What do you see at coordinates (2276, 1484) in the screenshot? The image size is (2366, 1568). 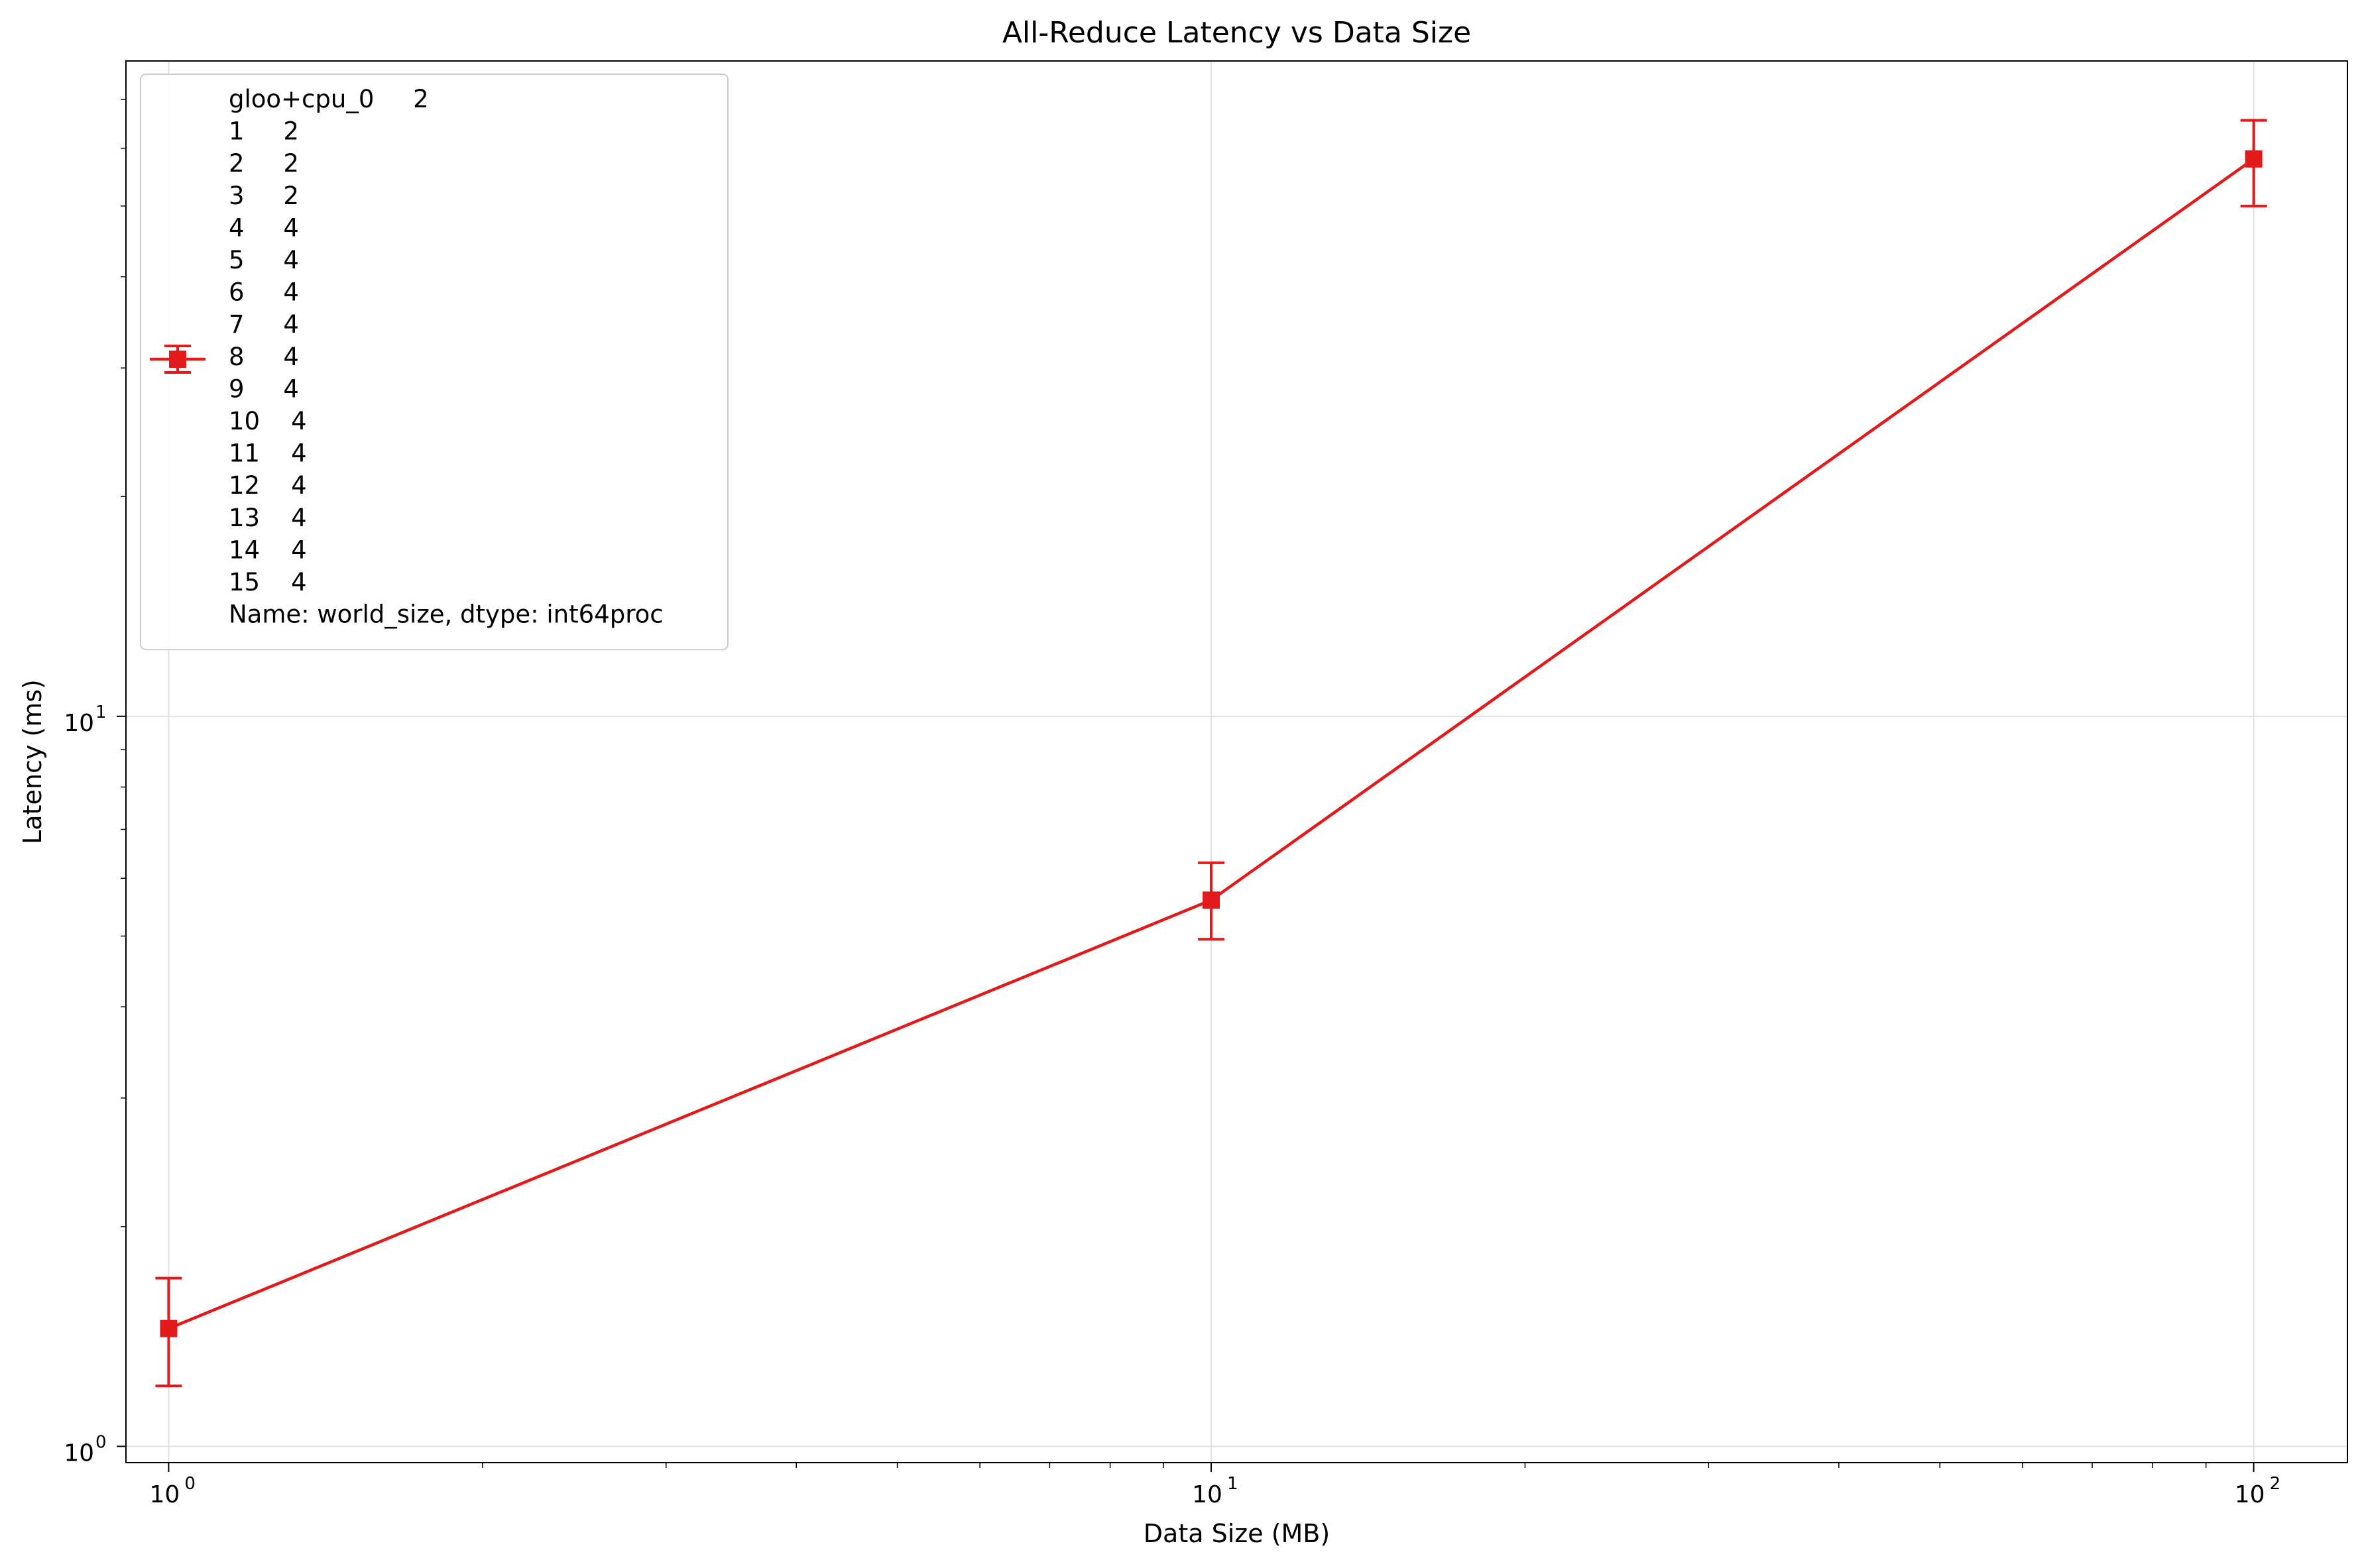 I see `x-tick-exponent-2: 2` at bounding box center [2276, 1484].